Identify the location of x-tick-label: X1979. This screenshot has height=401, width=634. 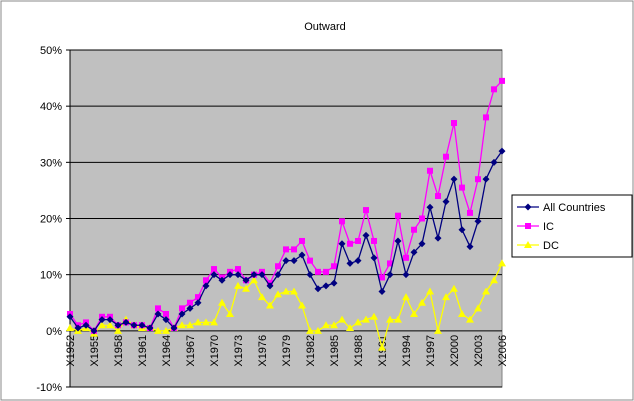
(287, 351).